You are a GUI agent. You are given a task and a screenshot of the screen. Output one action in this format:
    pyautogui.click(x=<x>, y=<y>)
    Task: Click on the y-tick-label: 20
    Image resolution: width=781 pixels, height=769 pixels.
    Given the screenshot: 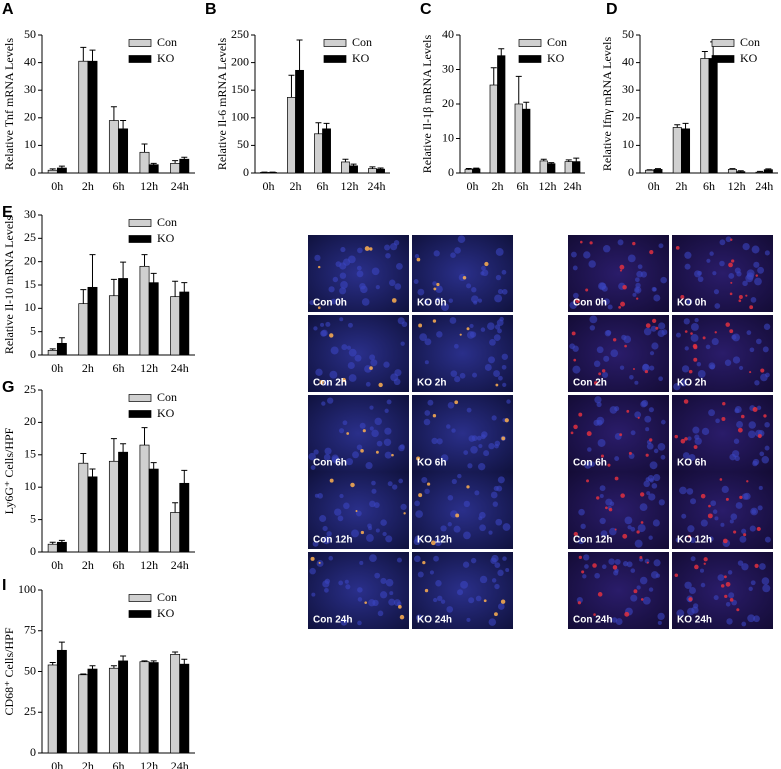 What is the action you would take?
    pyautogui.click(x=30, y=421)
    